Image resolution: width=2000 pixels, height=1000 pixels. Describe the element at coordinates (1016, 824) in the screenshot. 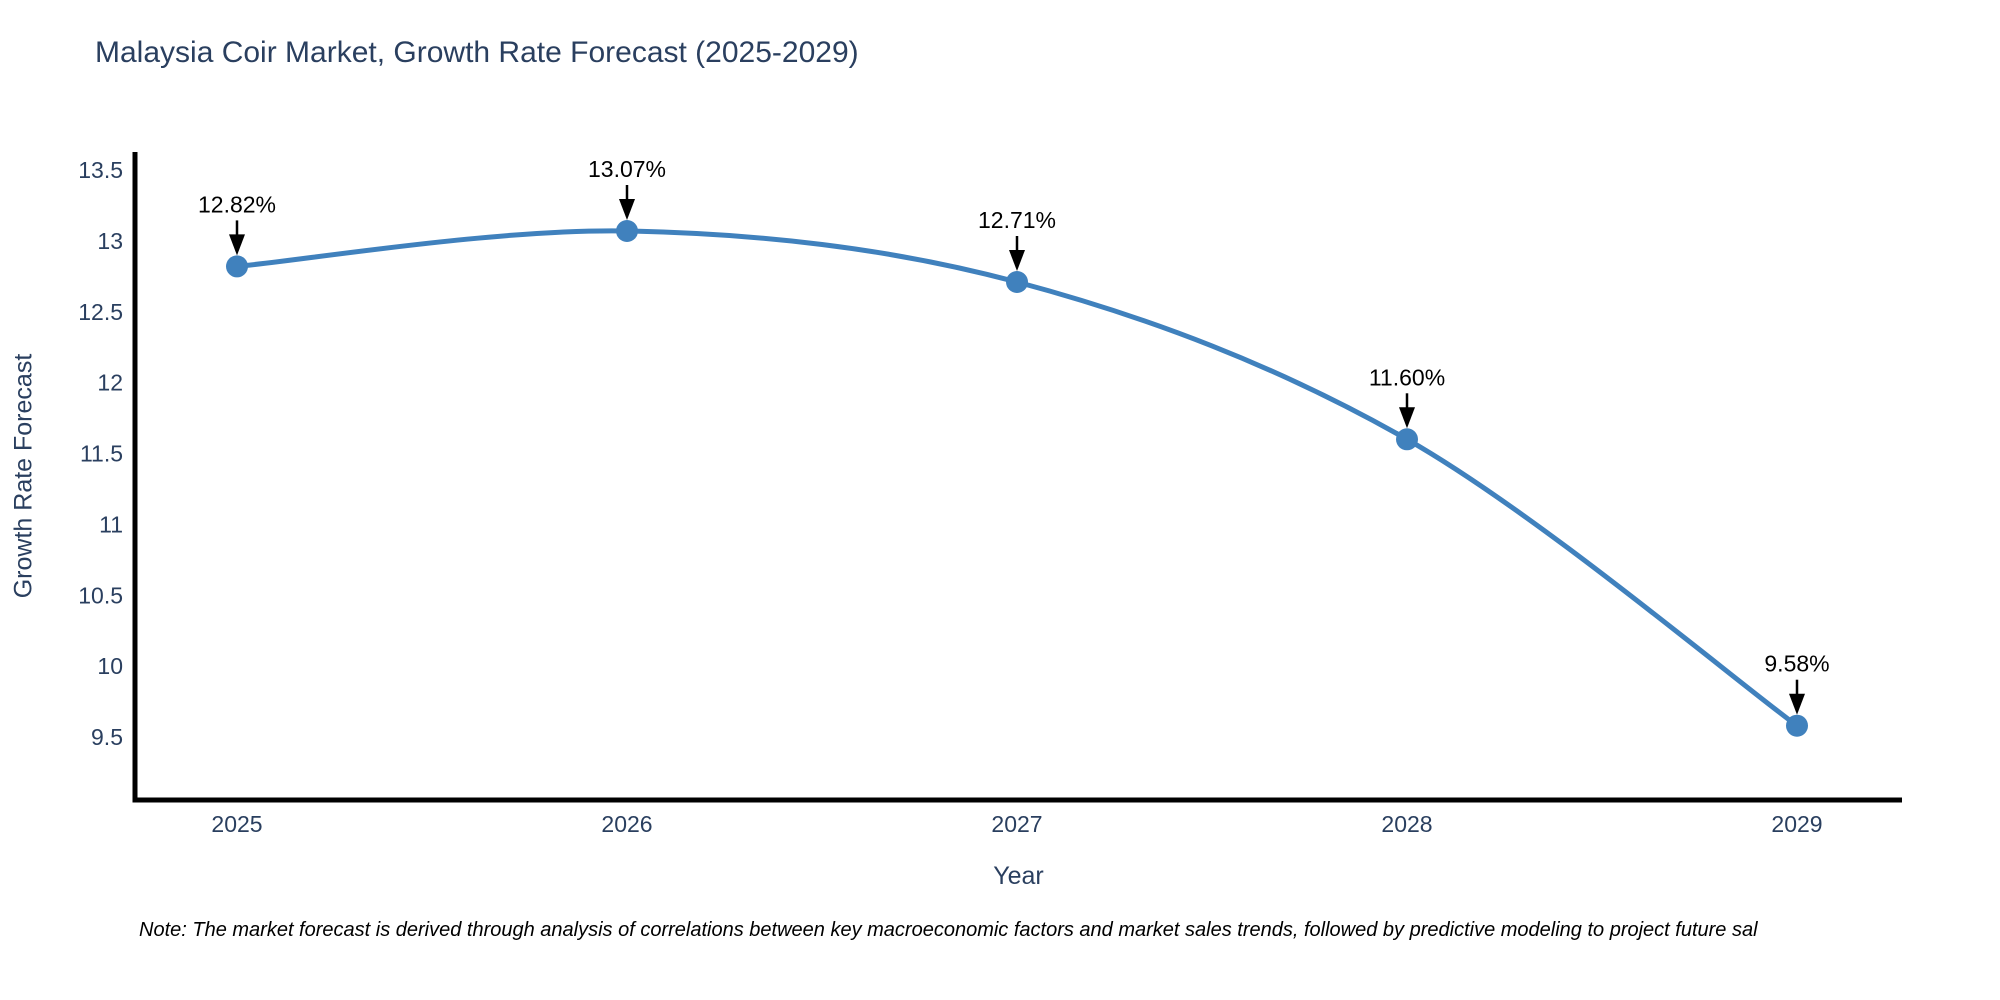

I see `x-tick-label: 2027` at that location.